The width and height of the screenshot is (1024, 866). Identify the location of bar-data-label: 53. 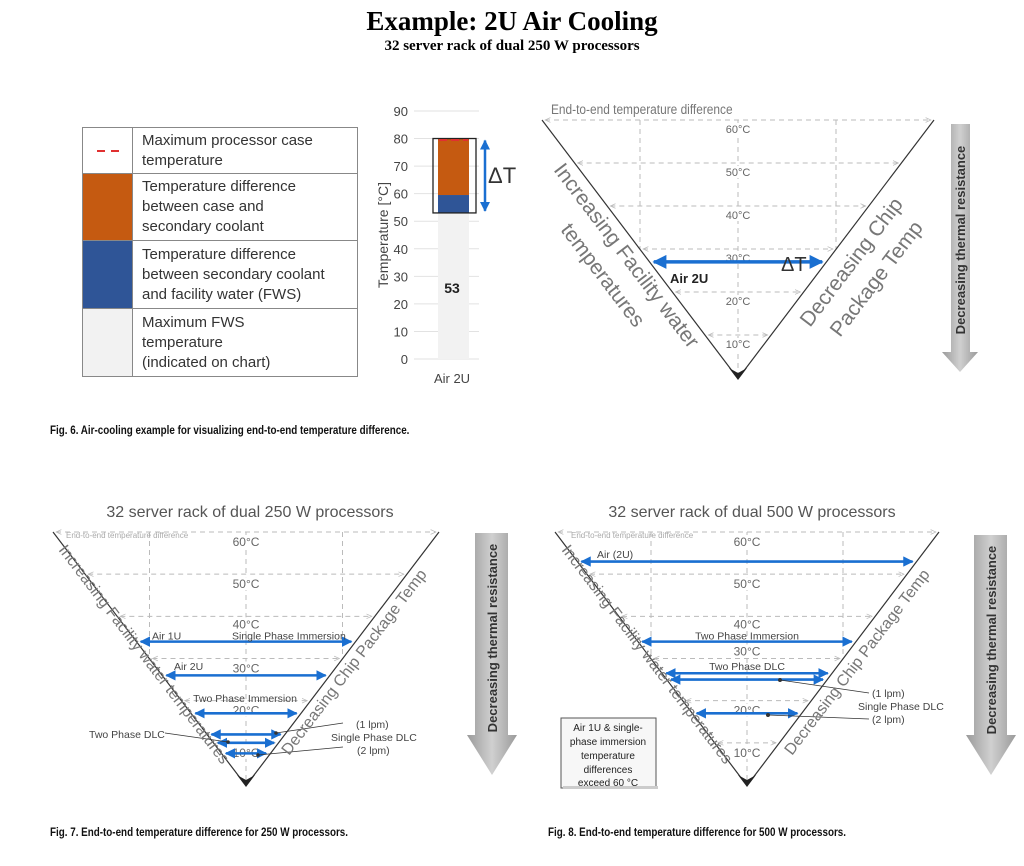
(452, 288).